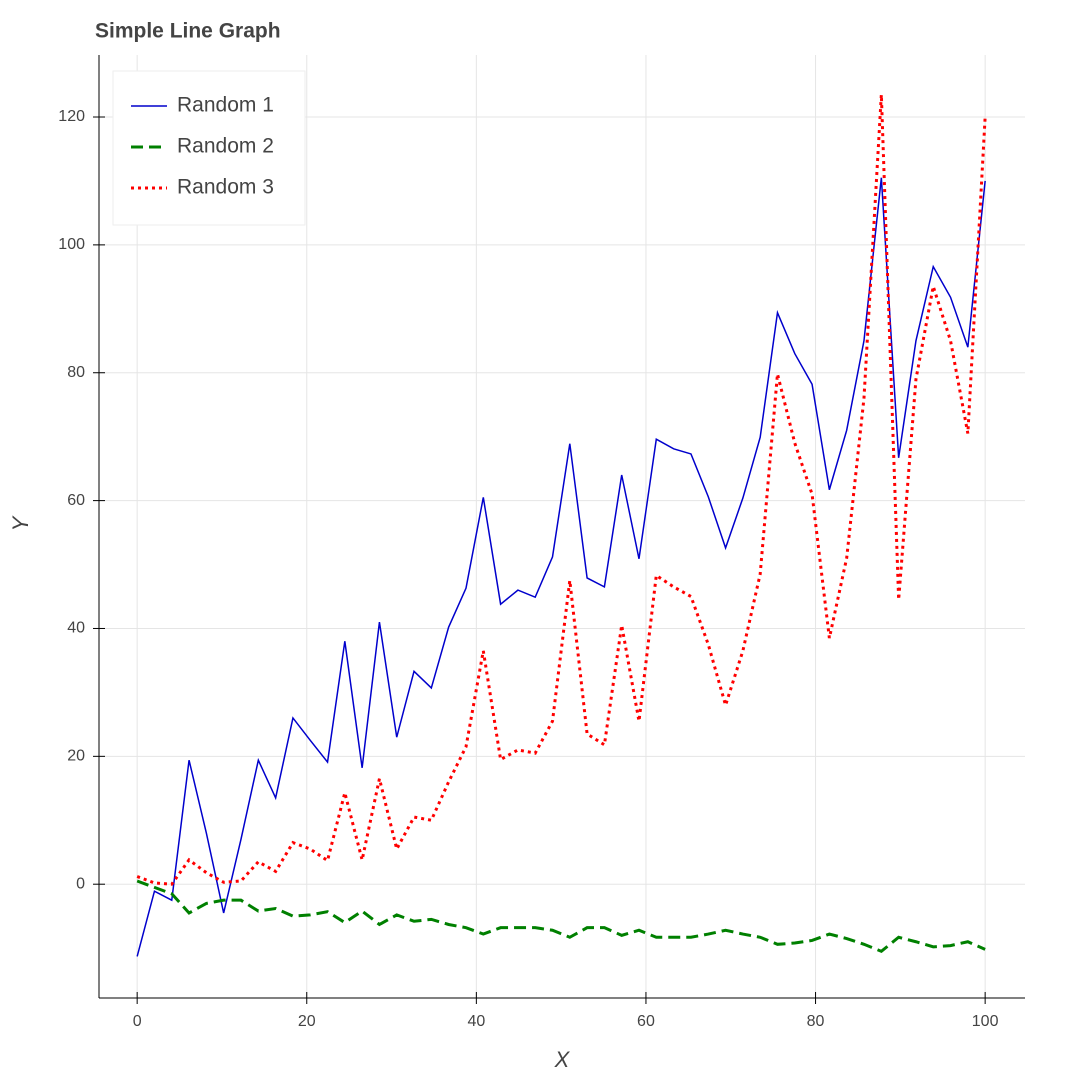 The height and width of the screenshot is (1080, 1080). What do you see at coordinates (225, 187) in the screenshot?
I see `legend-label: Random 3` at bounding box center [225, 187].